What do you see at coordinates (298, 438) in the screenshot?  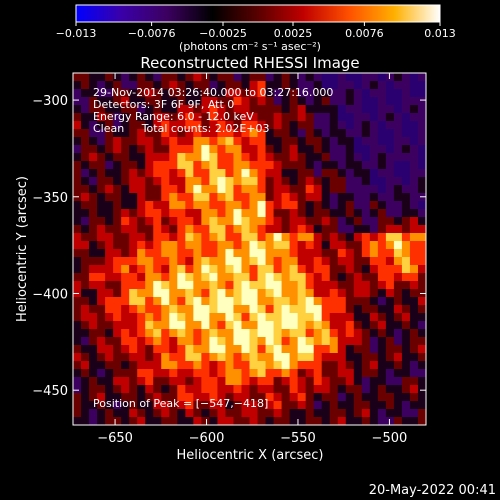 I see `x-tick-label: −550` at bounding box center [298, 438].